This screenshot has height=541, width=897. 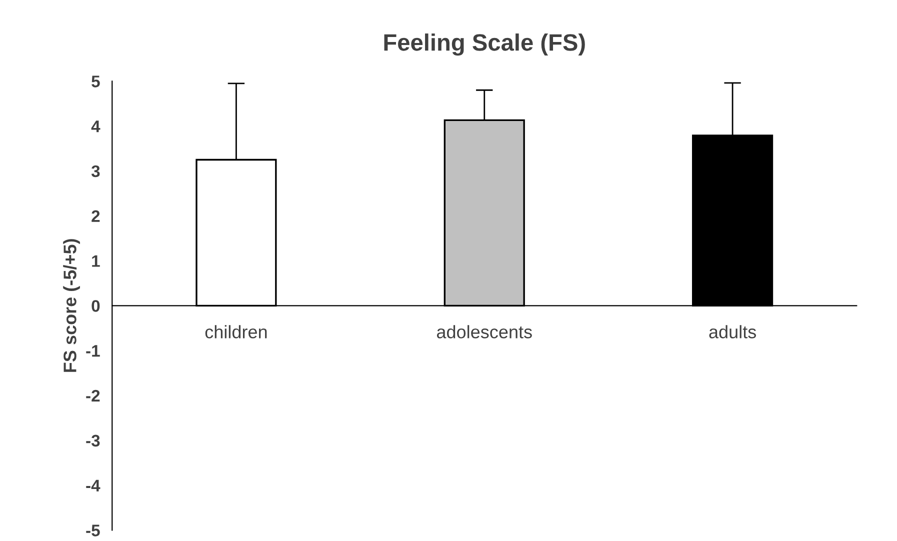 I want to click on y-tick-label: 5, so click(x=96, y=82).